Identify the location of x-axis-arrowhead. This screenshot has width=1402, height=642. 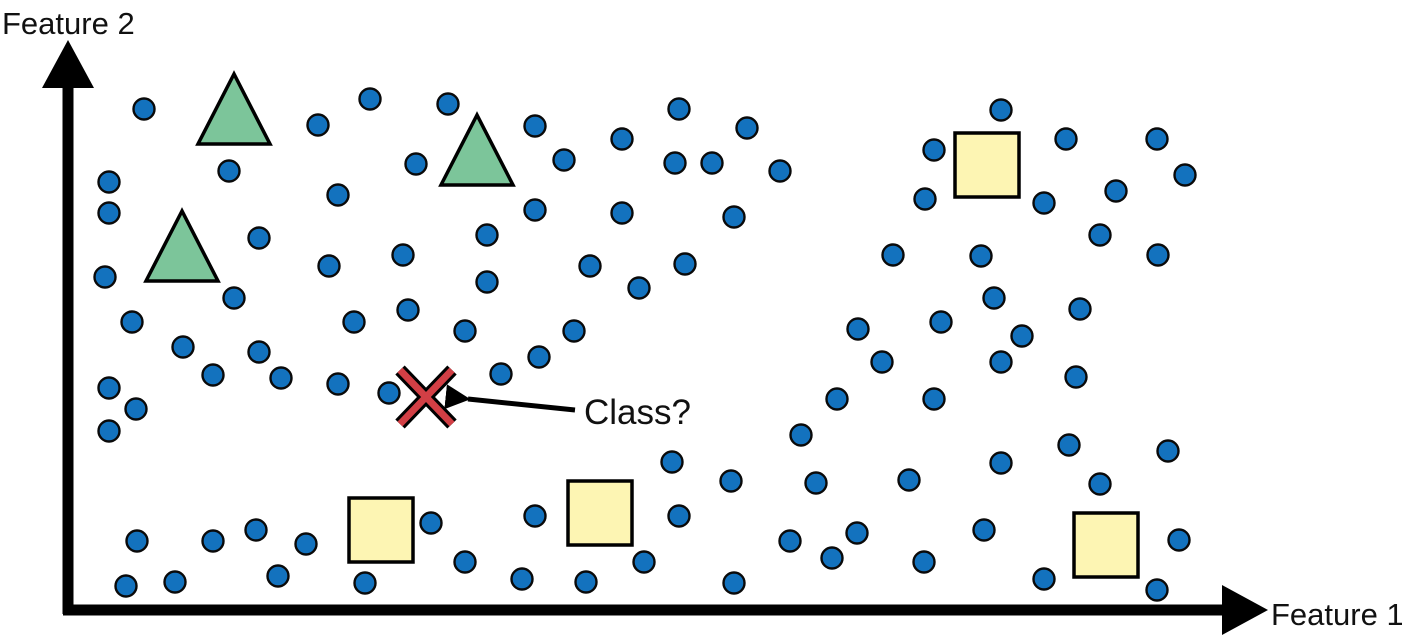
(1245, 610).